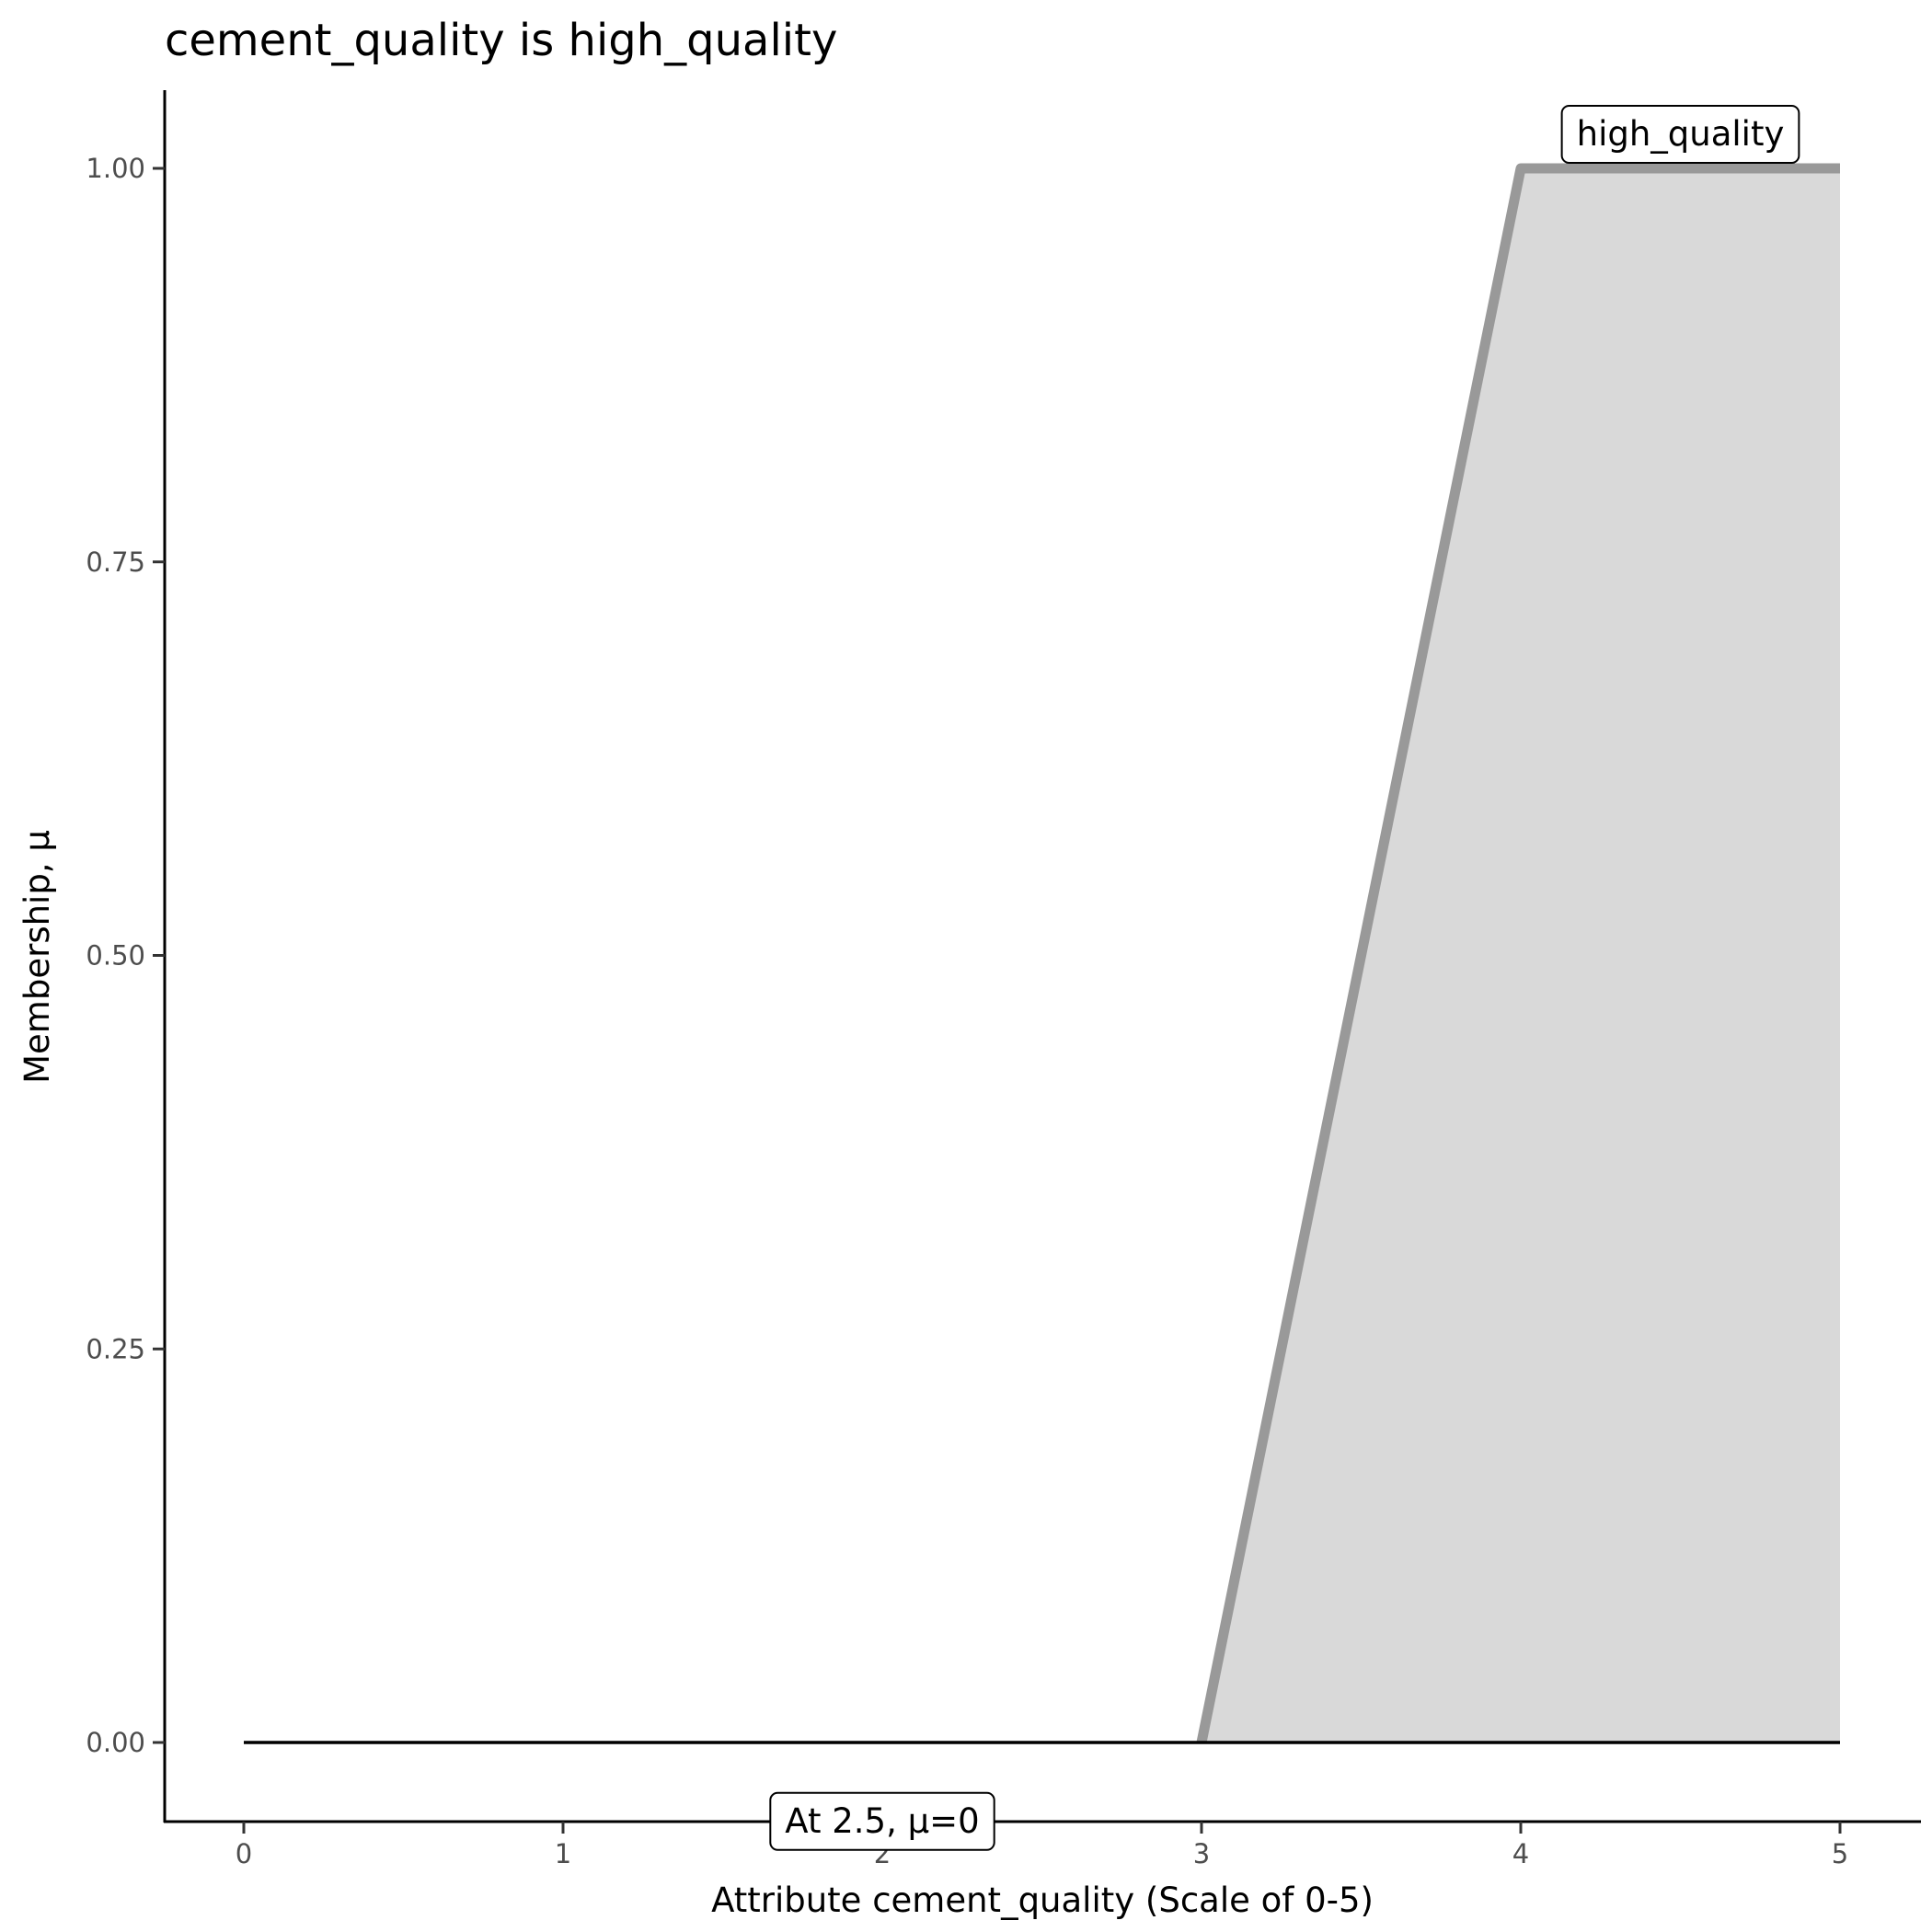 This screenshot has height=1932, width=1932. I want to click on annotation-label: At 2.5, μ=0, so click(882, 1821).